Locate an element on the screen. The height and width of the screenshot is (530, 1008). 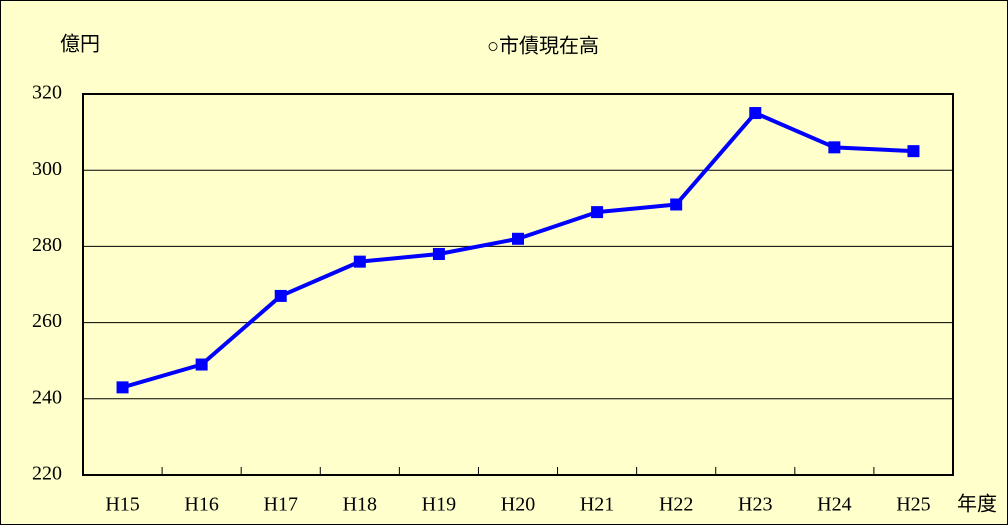
x-tick-label: H15 is located at coordinates (122, 505).